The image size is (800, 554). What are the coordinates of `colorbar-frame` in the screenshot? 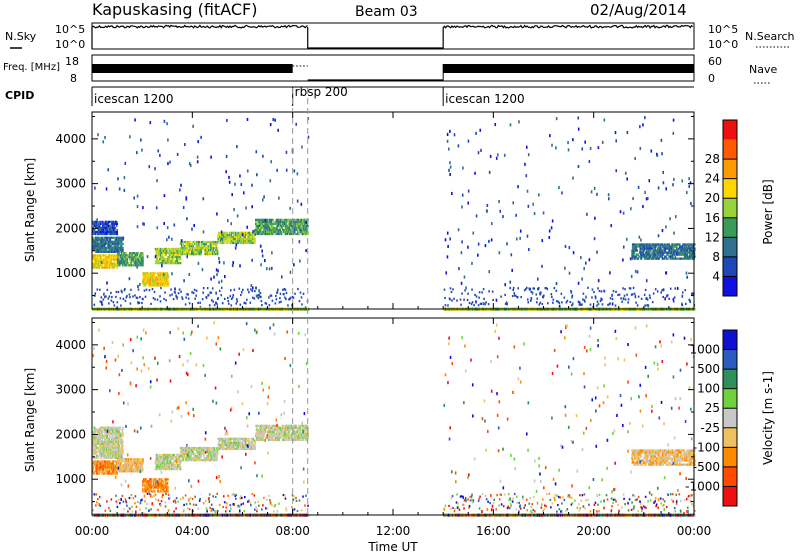 It's located at (730, 208).